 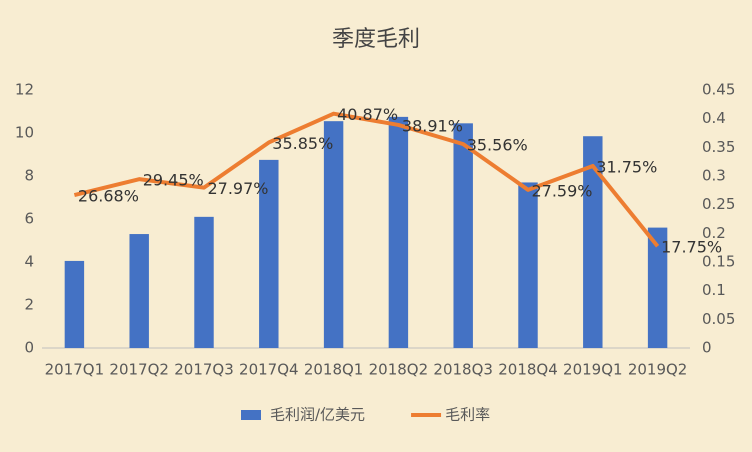 I want to click on x-tick-label: 2017Q2, so click(x=139, y=370).